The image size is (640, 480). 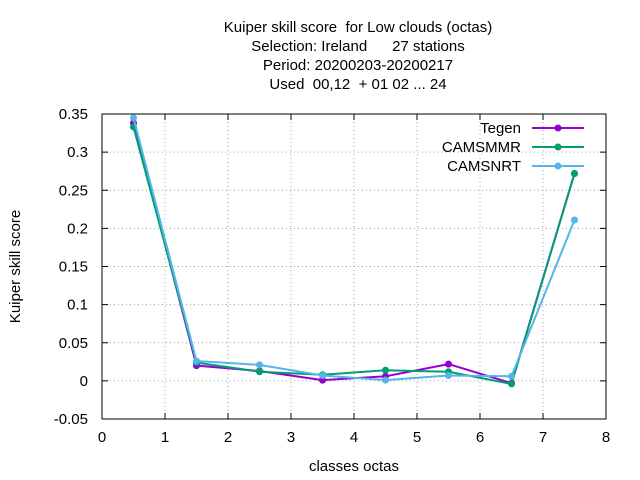 What do you see at coordinates (73, 114) in the screenshot?
I see `y-tick-label: 0.35` at bounding box center [73, 114].